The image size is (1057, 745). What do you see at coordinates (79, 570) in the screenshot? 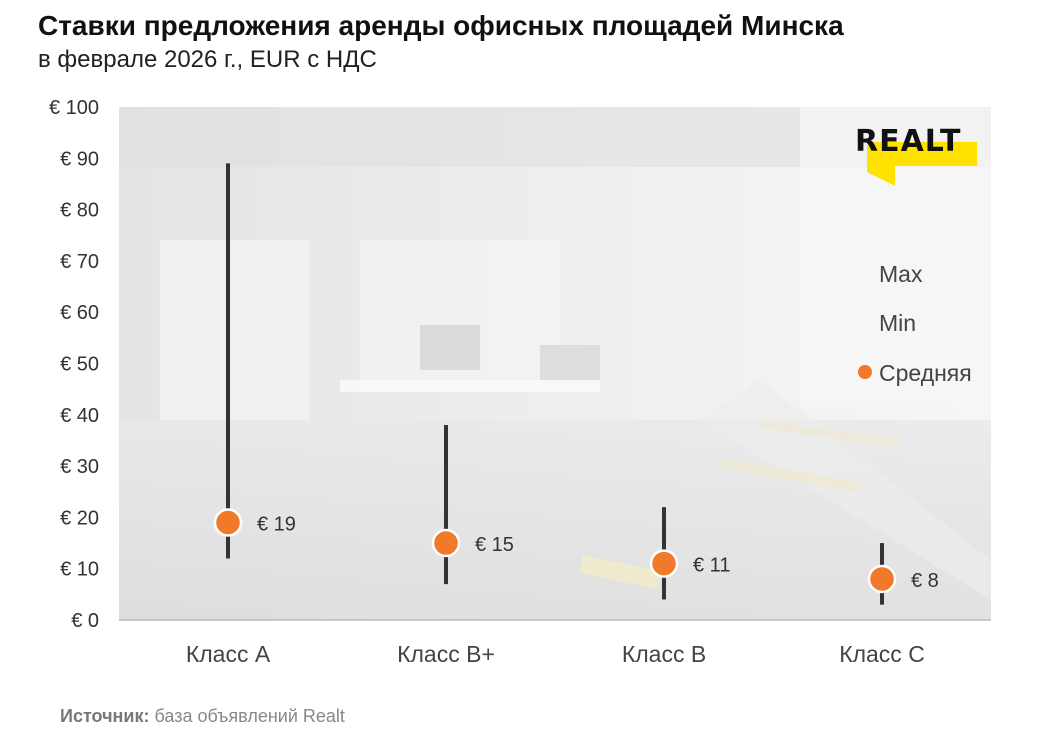
I see `y-tick-label: € 10` at bounding box center [79, 570].